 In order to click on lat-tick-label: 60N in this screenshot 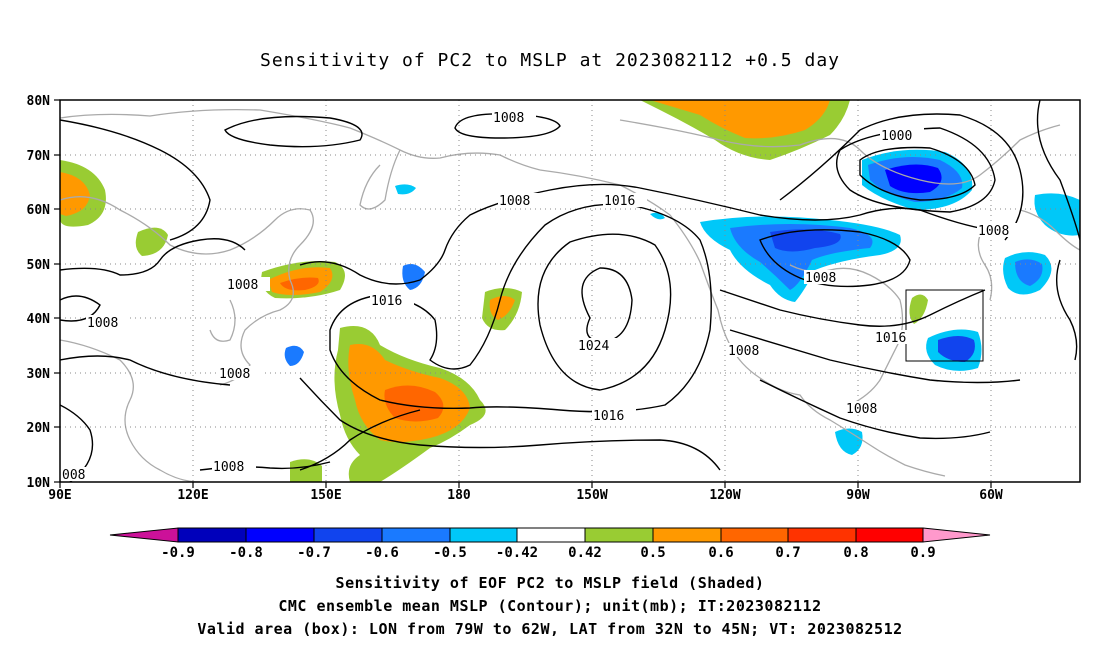, I will do `click(39, 210)`.